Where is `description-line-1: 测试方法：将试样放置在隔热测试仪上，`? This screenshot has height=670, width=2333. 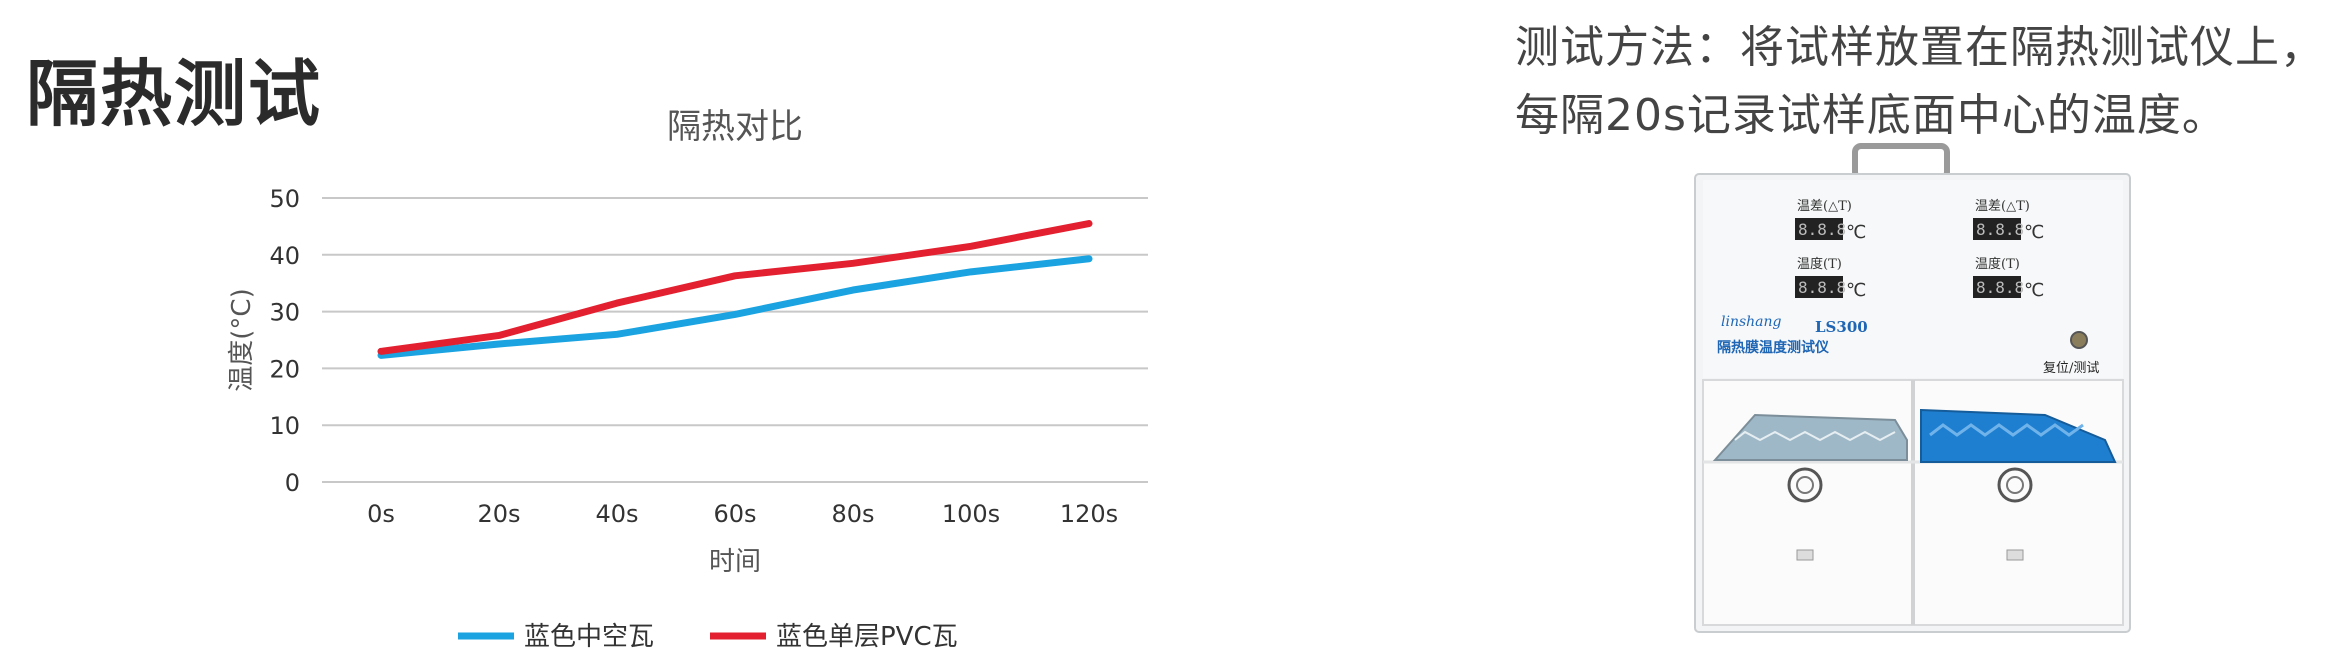 description-line-1: 测试方法：将试样放置在隔热测试仪上， is located at coordinates (1920, 47).